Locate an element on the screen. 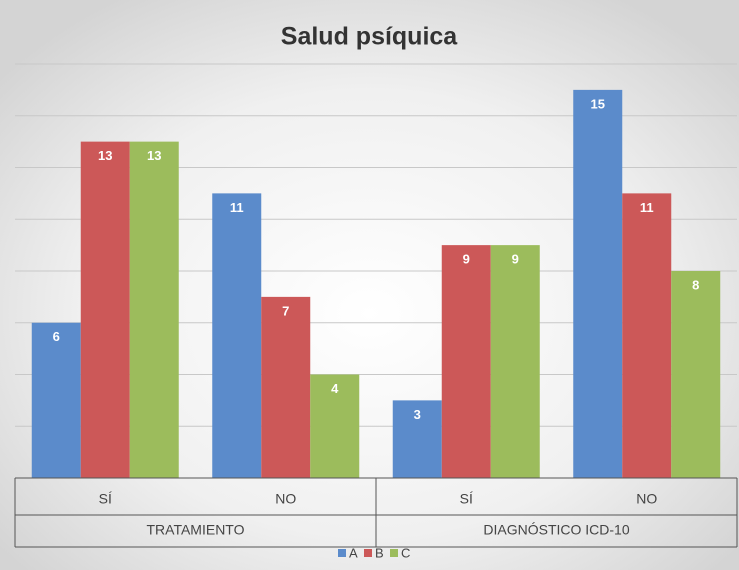 The height and width of the screenshot is (570, 739). data-label: 4 is located at coordinates (335, 388).